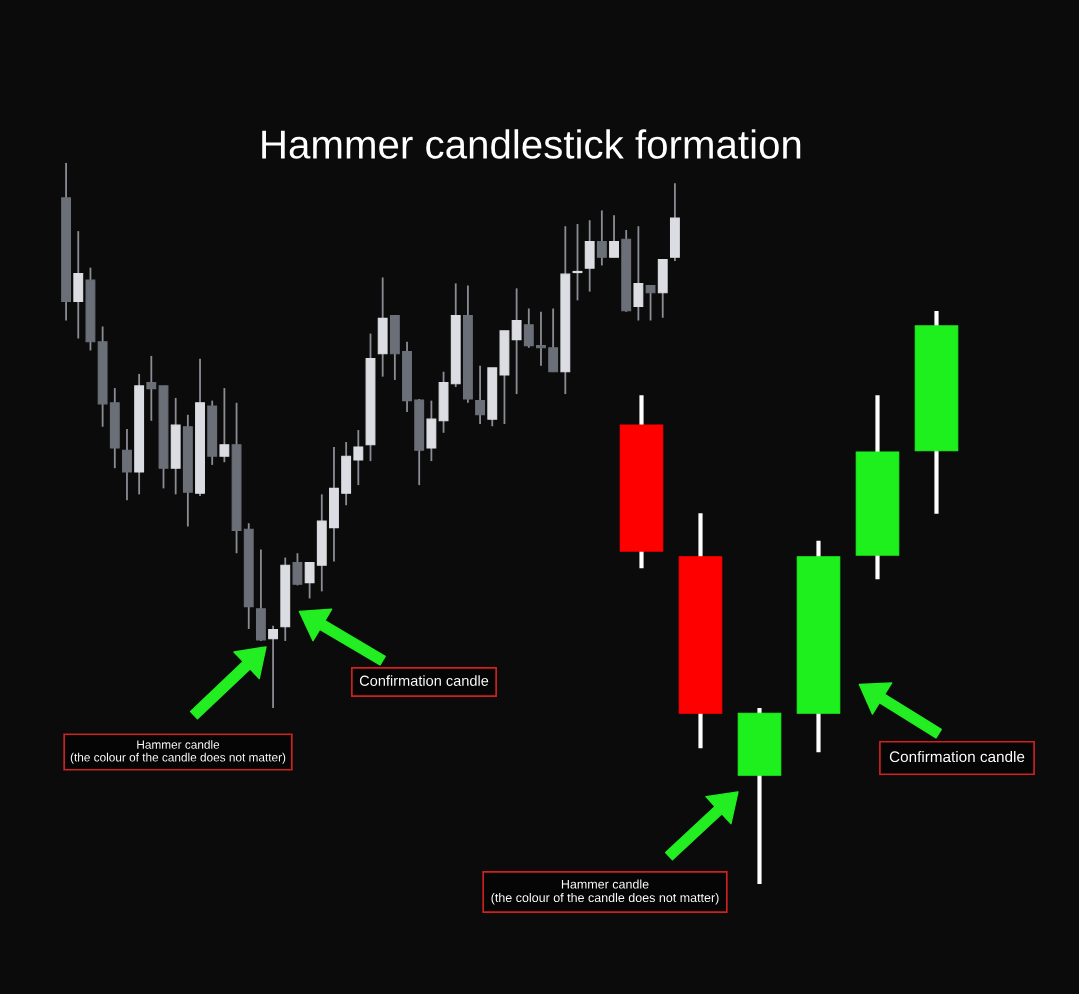  What do you see at coordinates (605, 892) in the screenshot?
I see `annotation: Hammer candle (the colour of the candle does not matter)` at bounding box center [605, 892].